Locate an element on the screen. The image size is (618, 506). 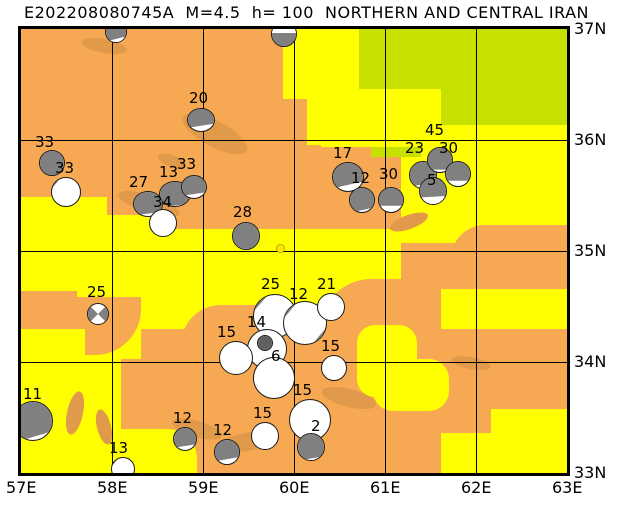
depth-label-45: 45 is located at coordinates (435, 130).